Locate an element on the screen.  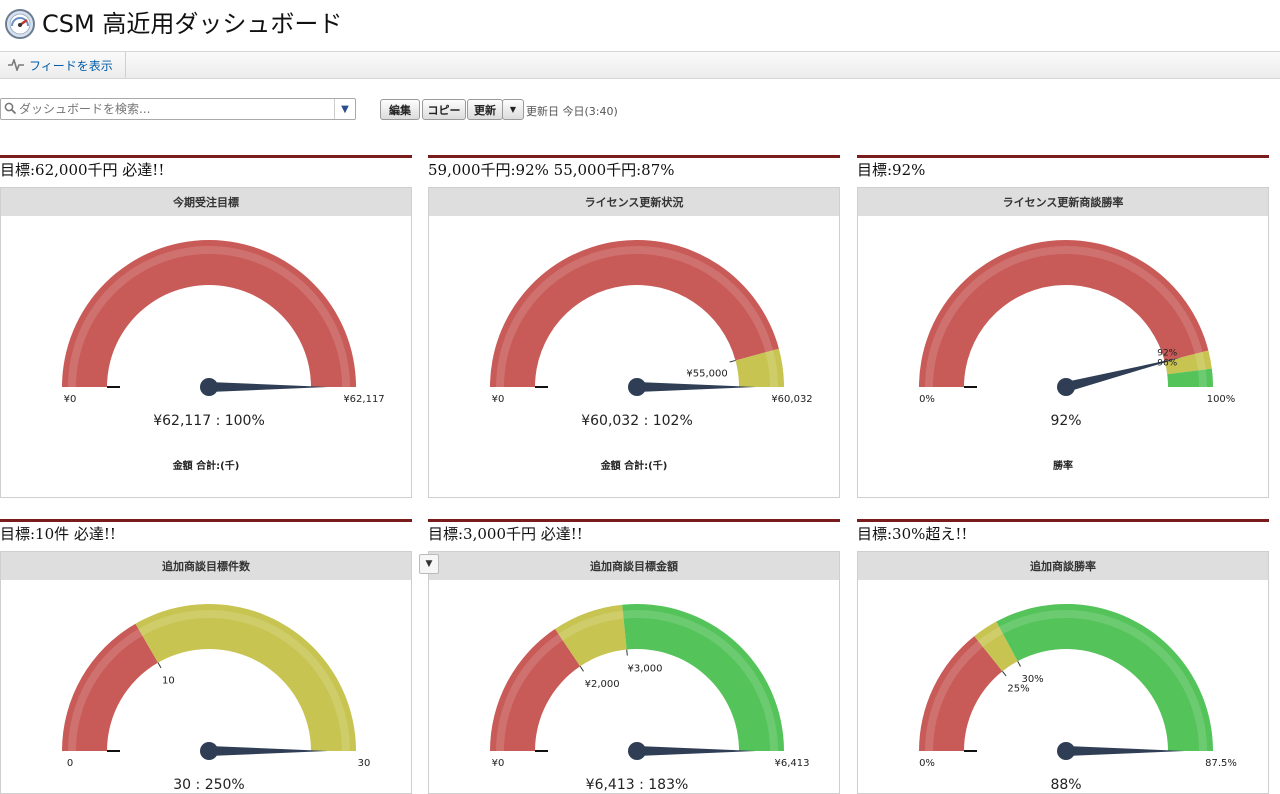
gauge-value-text: 30 : 250% is located at coordinates (208, 785).